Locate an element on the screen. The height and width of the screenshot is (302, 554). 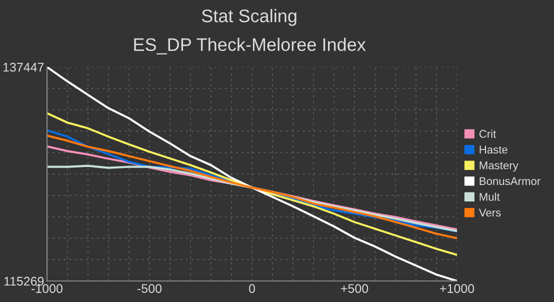
x-tick-label: +1000 is located at coordinates (457, 288).